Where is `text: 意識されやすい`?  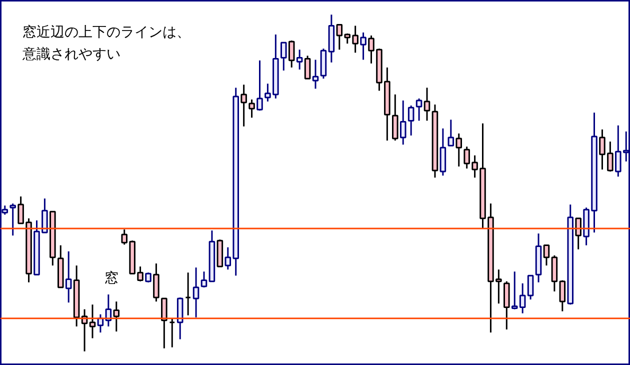
text: 意識されやすい is located at coordinates (71, 54).